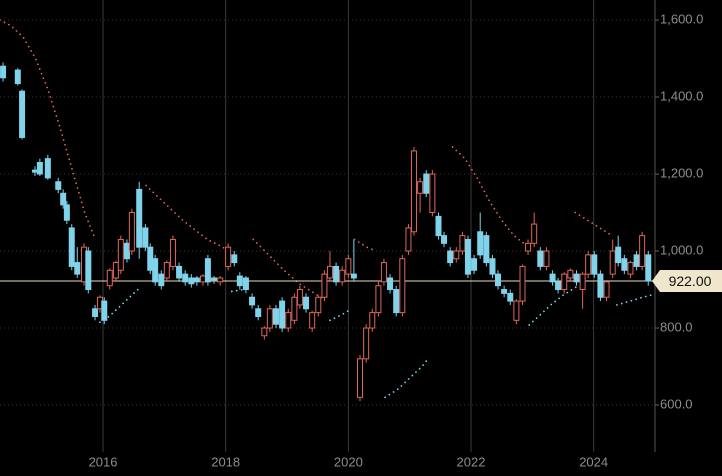 The height and width of the screenshot is (476, 722). Describe the element at coordinates (103, 461) in the screenshot. I see `x-tick-label: 2016` at that location.